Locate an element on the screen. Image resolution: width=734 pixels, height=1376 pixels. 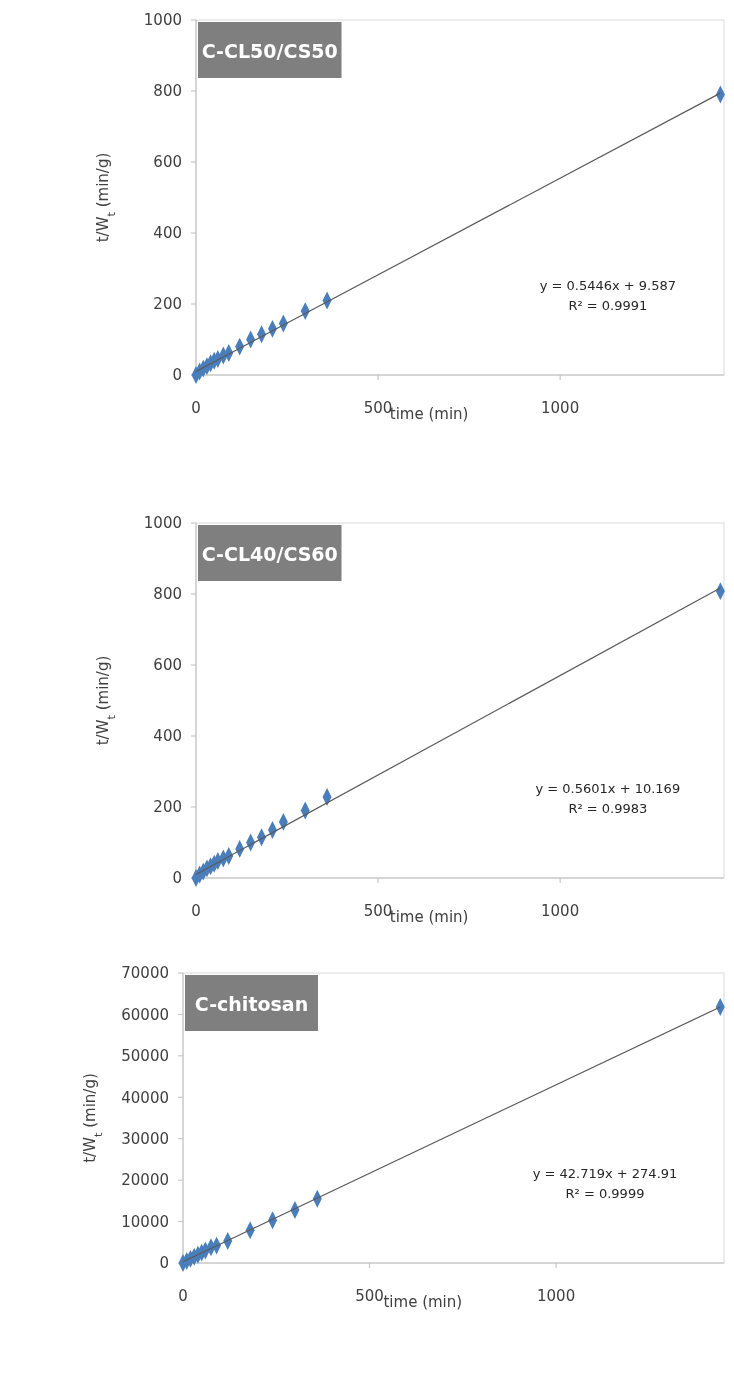
y-tick-label: 40000 is located at coordinates (145, 1097).